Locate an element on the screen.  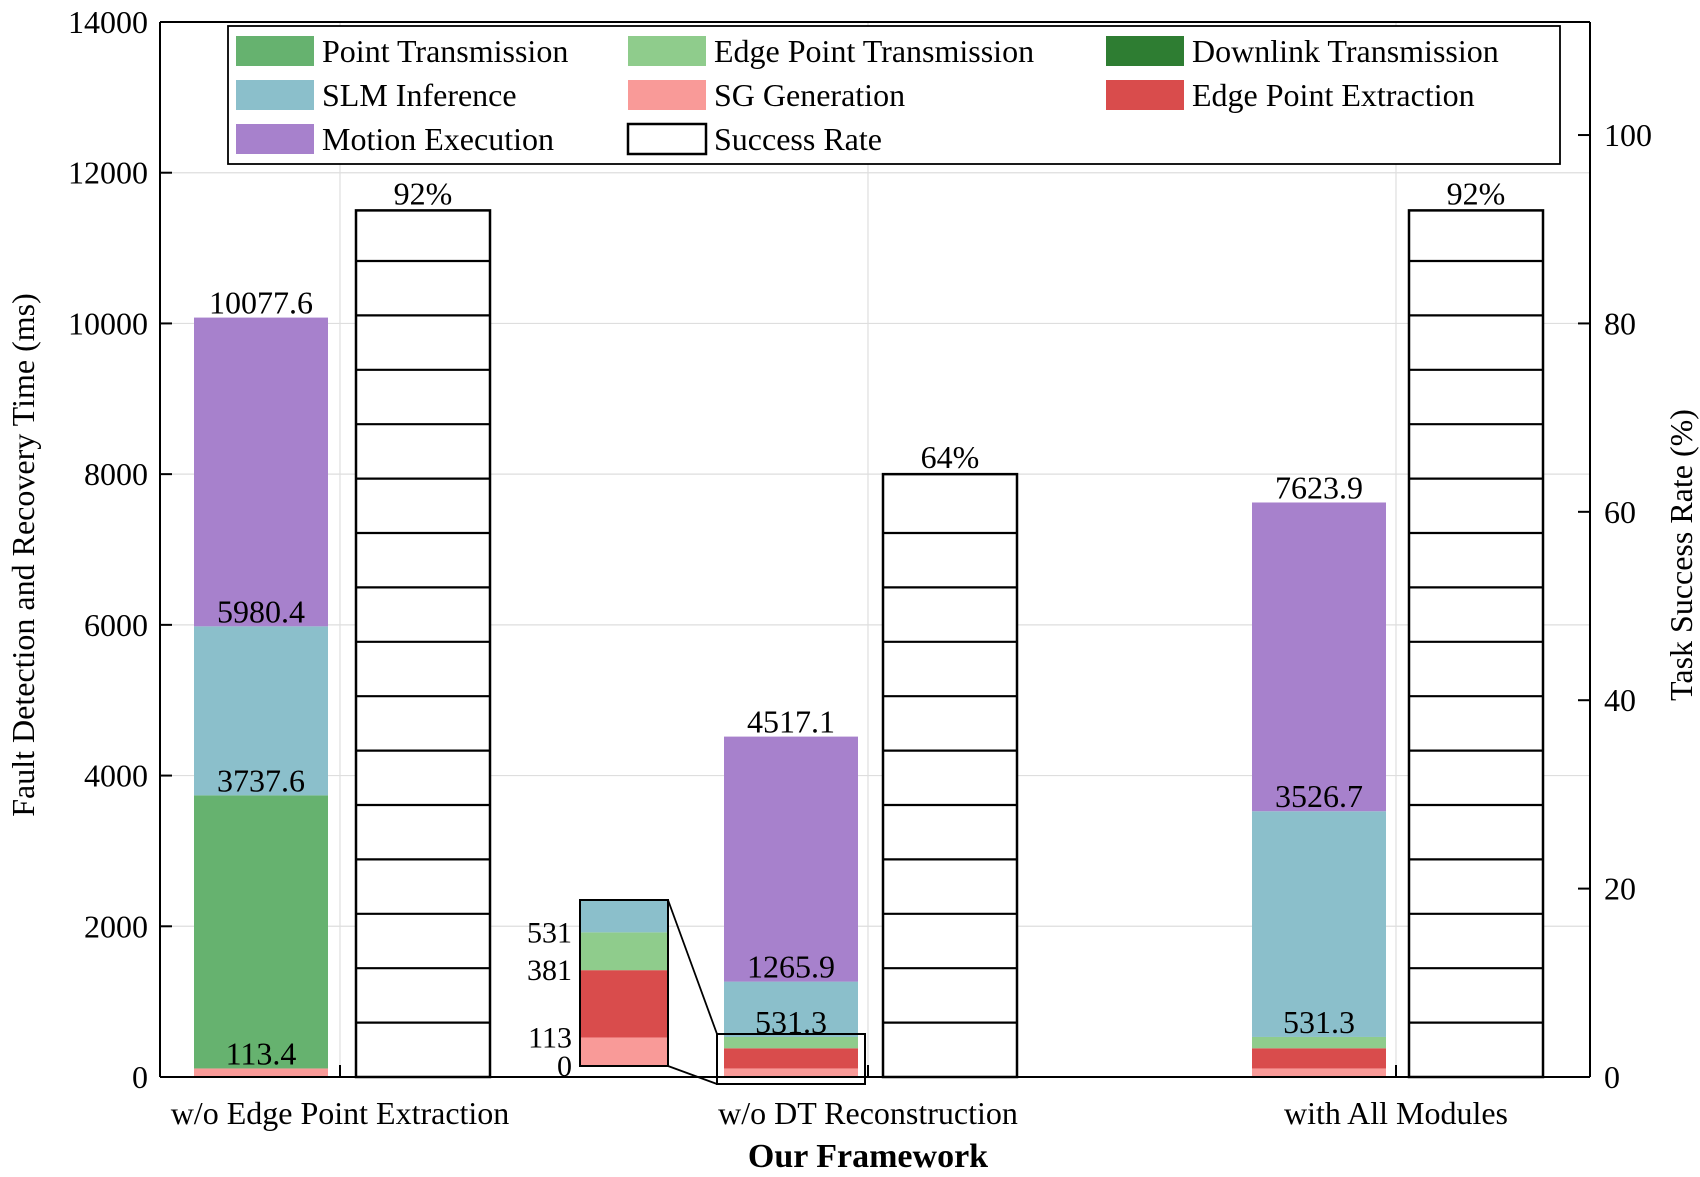
legend-label-downlink-transmission: Downlink Transmission is located at coordinates (1345, 51).